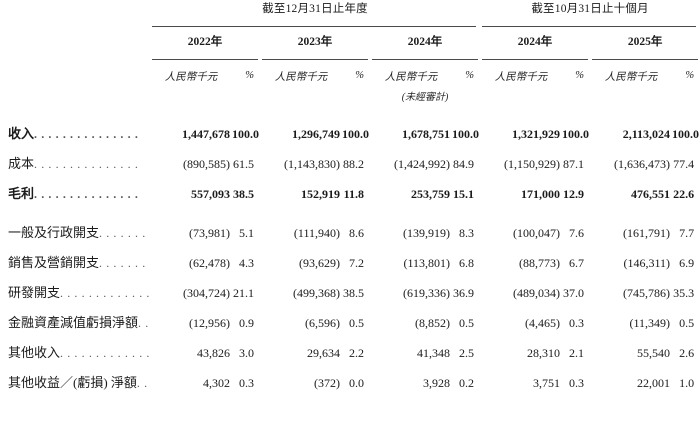  What do you see at coordinates (425, 97) in the screenshot?
I see `unaudited-note: (未經審計)` at bounding box center [425, 97].